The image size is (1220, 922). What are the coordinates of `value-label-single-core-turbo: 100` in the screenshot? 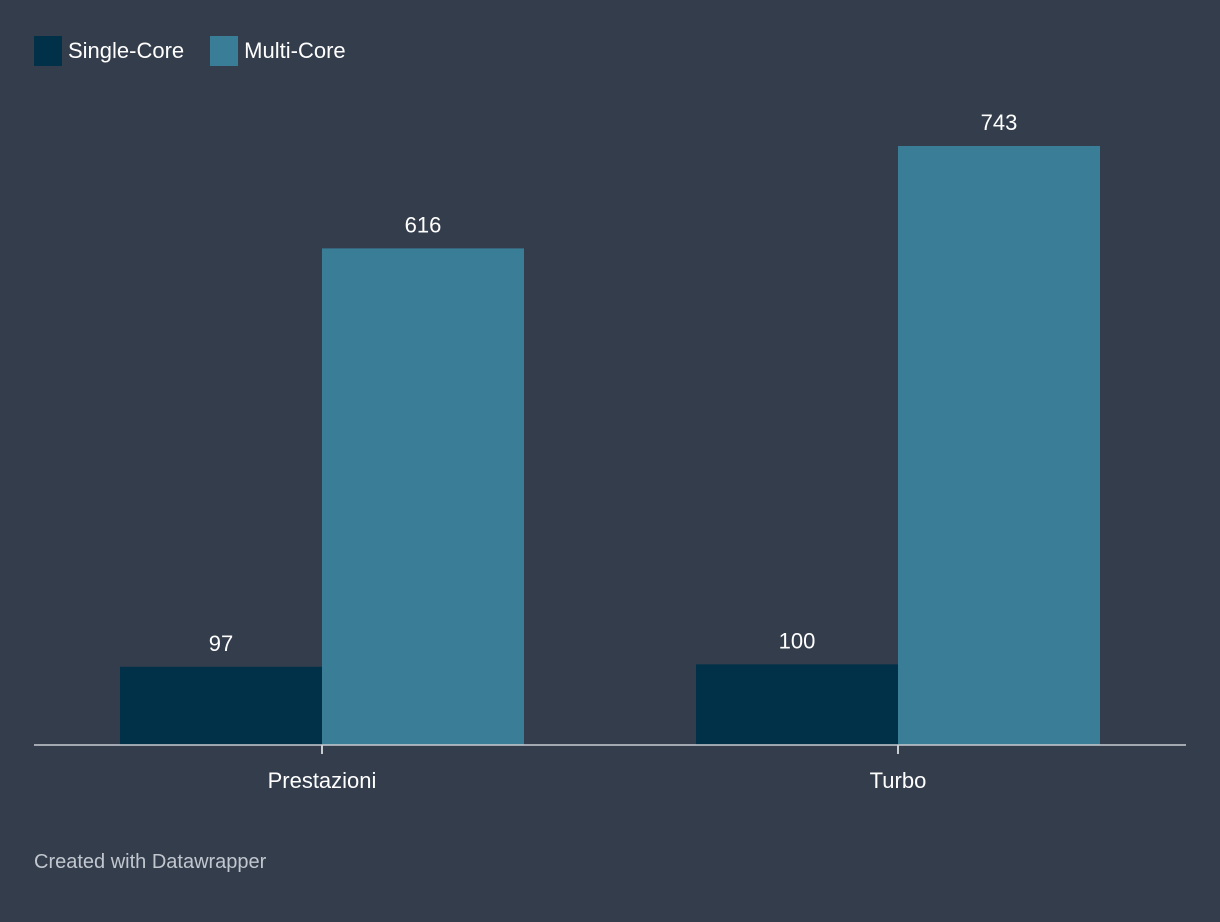 It's located at (797, 640).